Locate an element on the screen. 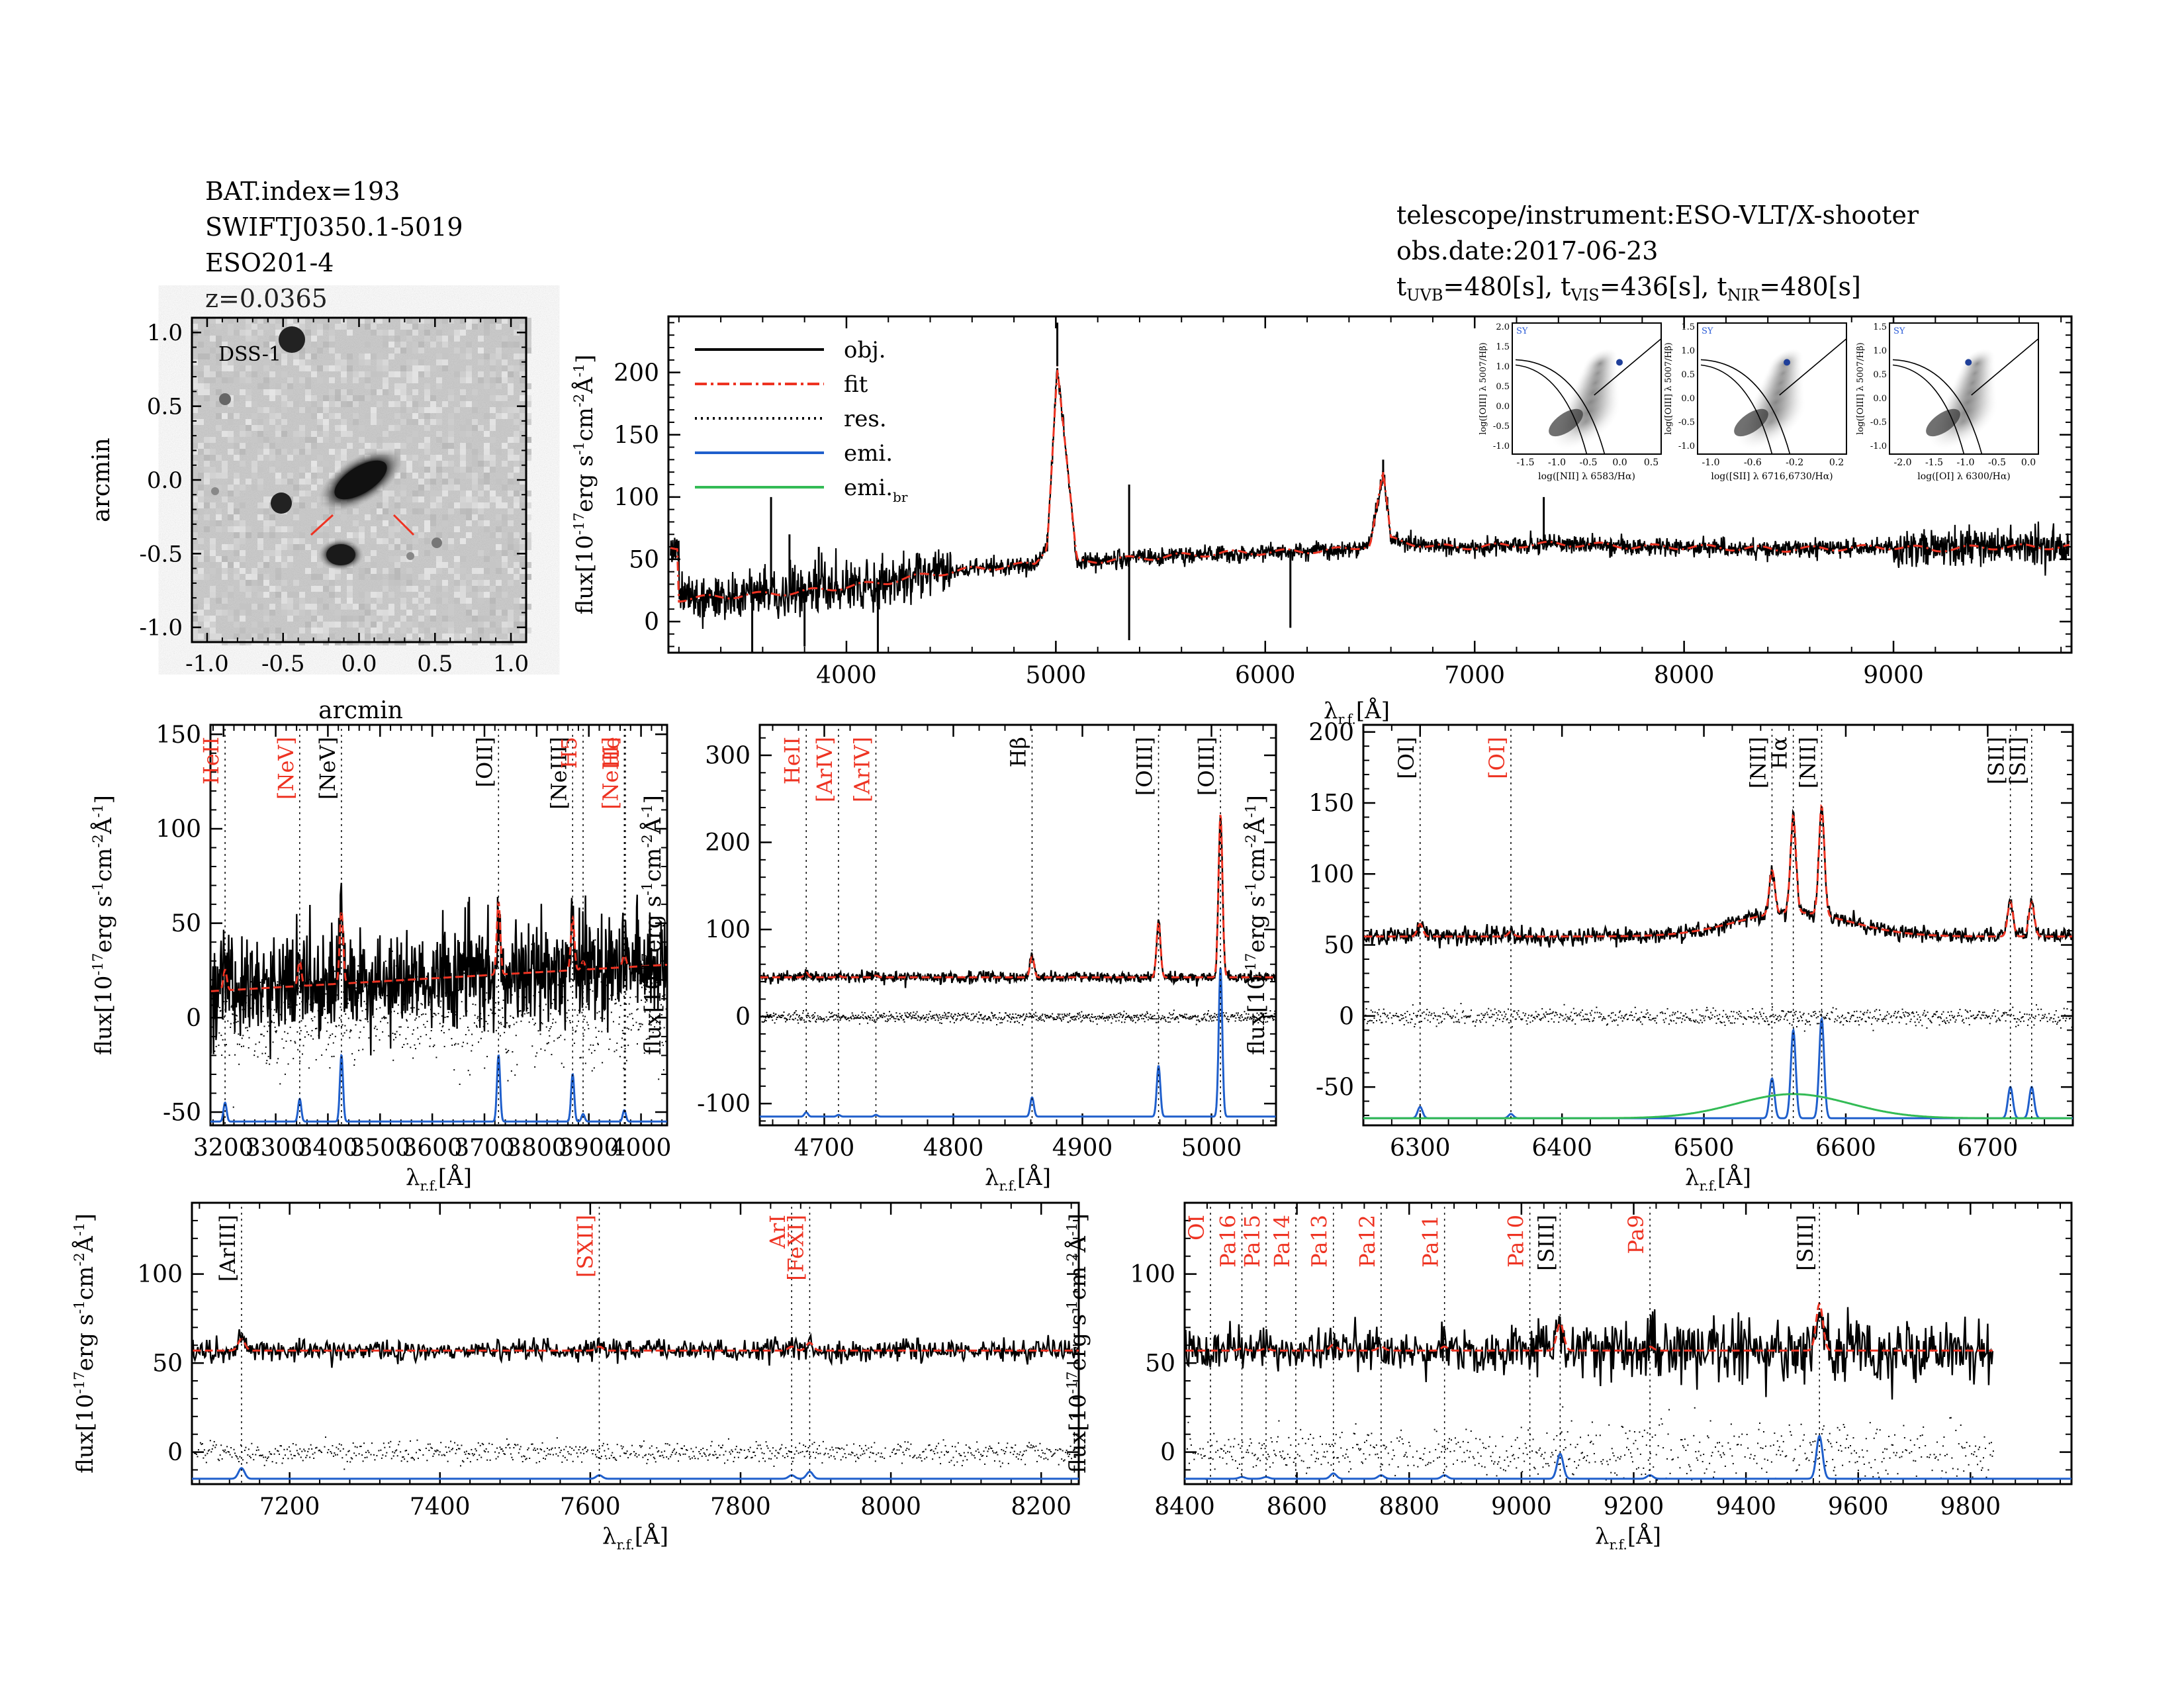 Image resolution: width=2184 pixels, height=1688 pixels. x-tick-label: 1.0 is located at coordinates (511, 664).